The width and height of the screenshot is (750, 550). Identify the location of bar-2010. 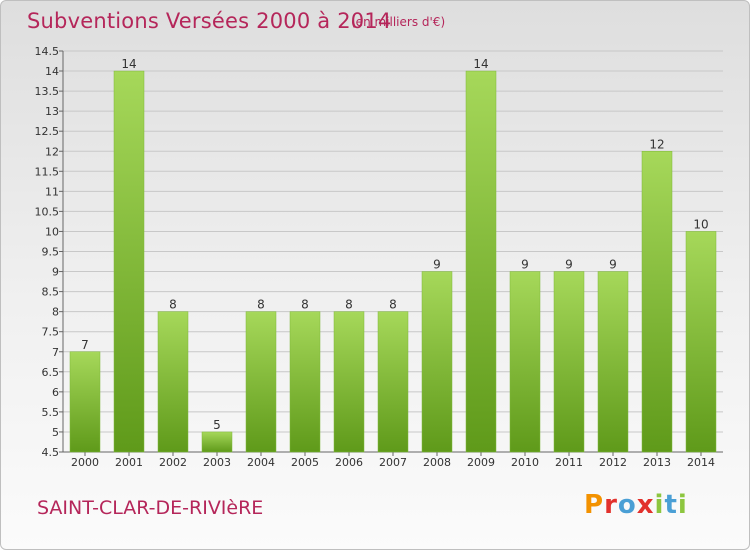
(525, 362).